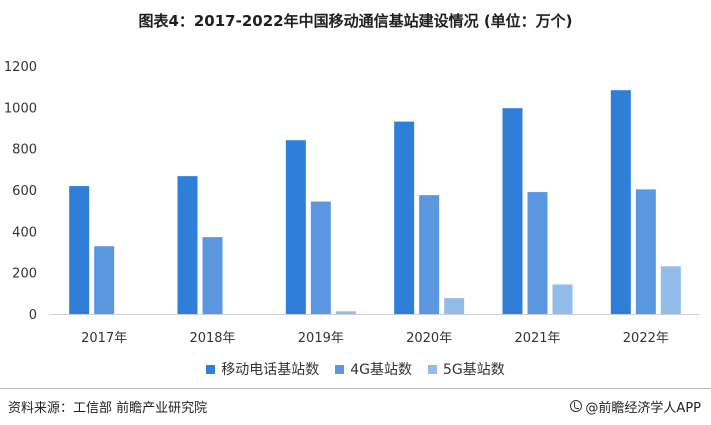 The width and height of the screenshot is (711, 425). I want to click on x-tick-label: 2017年, so click(104, 338).